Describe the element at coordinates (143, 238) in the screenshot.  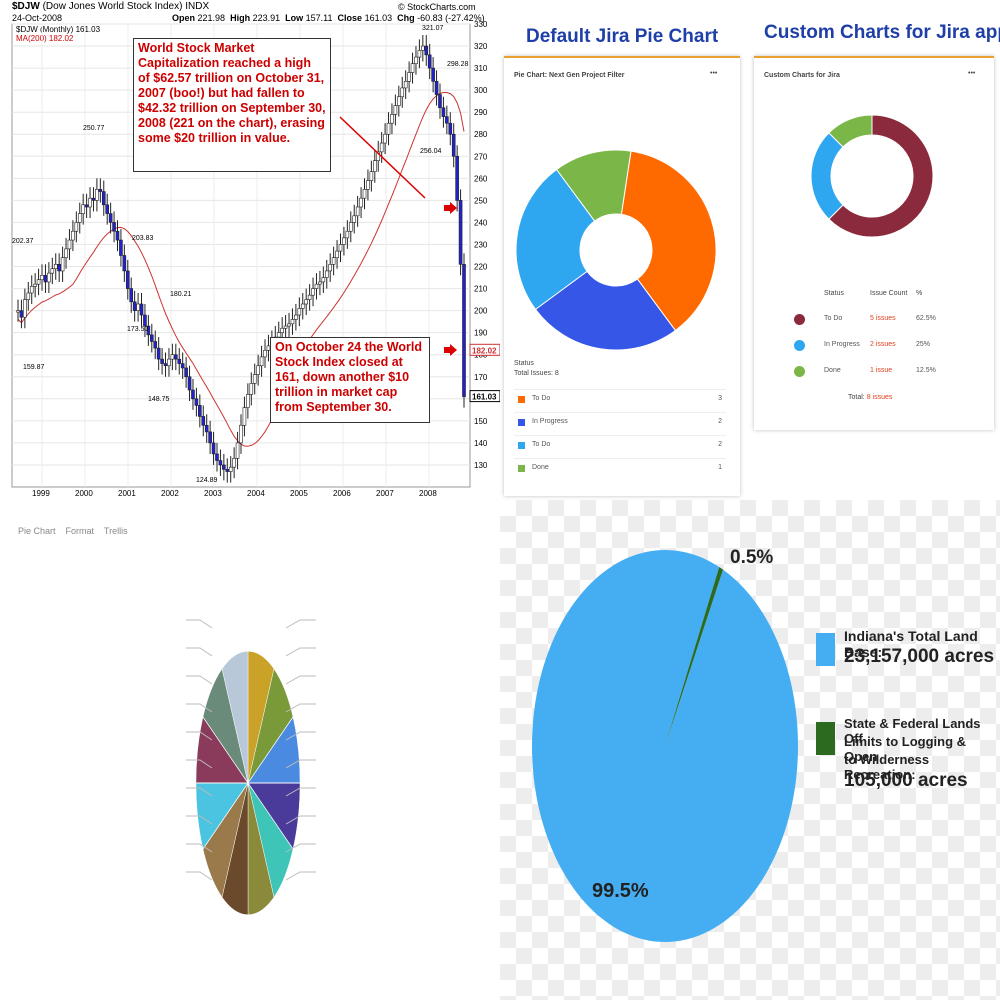
I see `price-annotation: 203.83` at that location.